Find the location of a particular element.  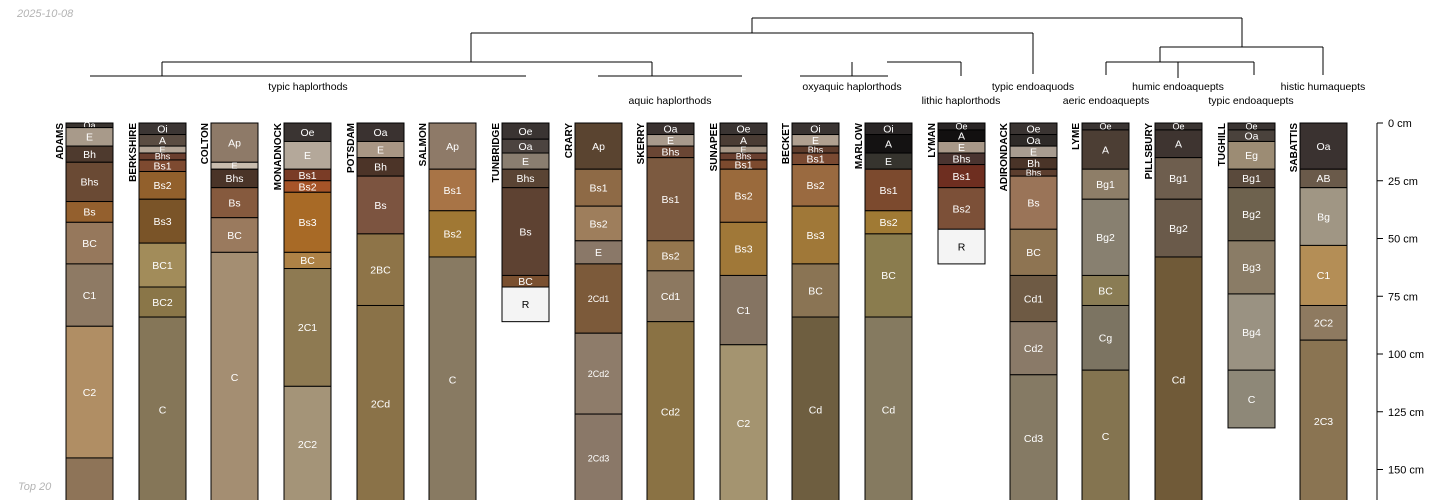

profile-name: MONADNOCK is located at coordinates (278, 156).